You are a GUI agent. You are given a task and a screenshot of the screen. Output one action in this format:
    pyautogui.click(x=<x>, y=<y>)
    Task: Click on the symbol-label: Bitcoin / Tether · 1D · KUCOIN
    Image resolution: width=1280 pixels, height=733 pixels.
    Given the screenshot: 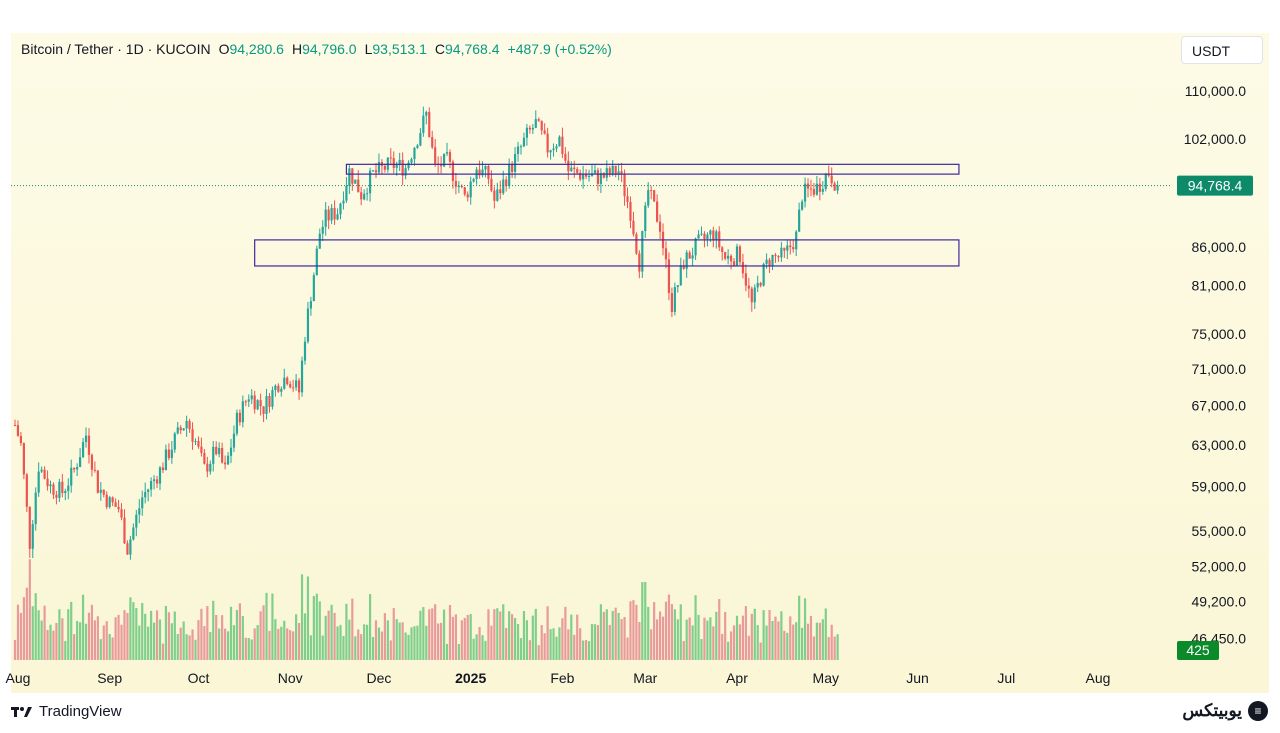 What is the action you would take?
    pyautogui.click(x=116, y=49)
    